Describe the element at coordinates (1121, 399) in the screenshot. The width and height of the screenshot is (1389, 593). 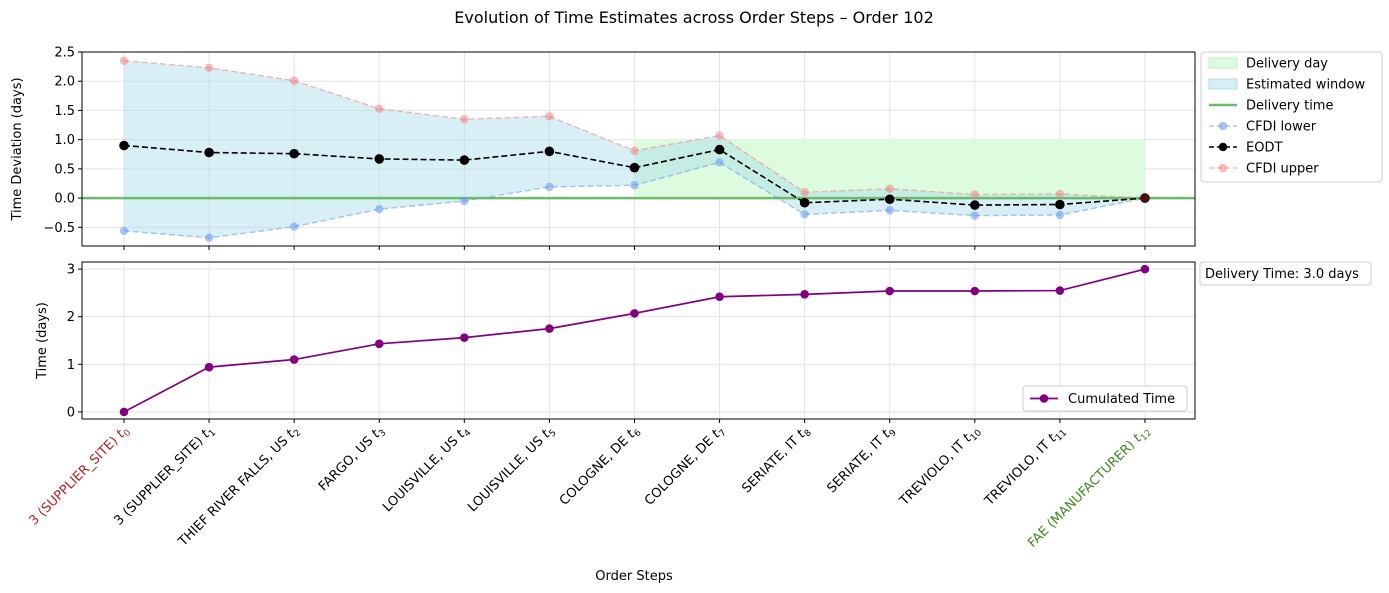
I see `legend-label: Cumulated Time` at that location.